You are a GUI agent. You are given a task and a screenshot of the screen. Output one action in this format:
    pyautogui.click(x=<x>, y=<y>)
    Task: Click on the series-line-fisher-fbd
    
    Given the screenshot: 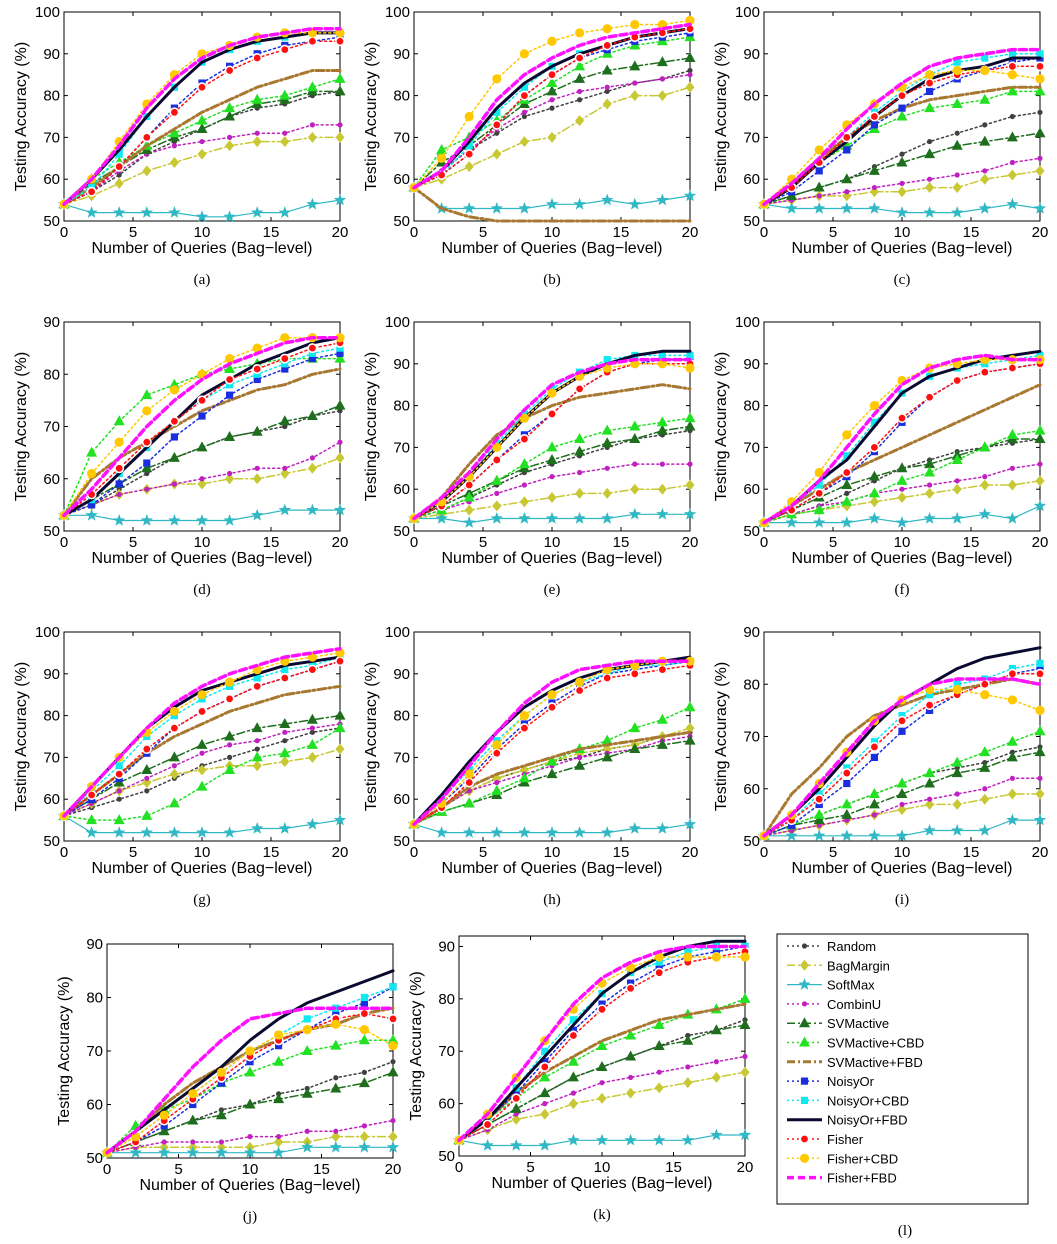 What is the action you would take?
    pyautogui.click(x=202, y=116)
    